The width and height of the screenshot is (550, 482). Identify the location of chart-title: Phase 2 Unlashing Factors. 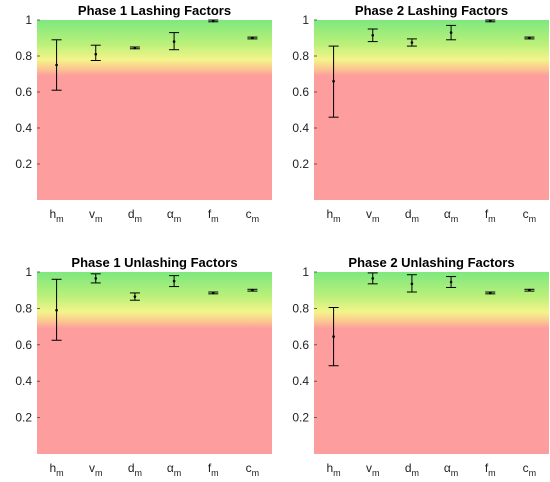
(431, 262).